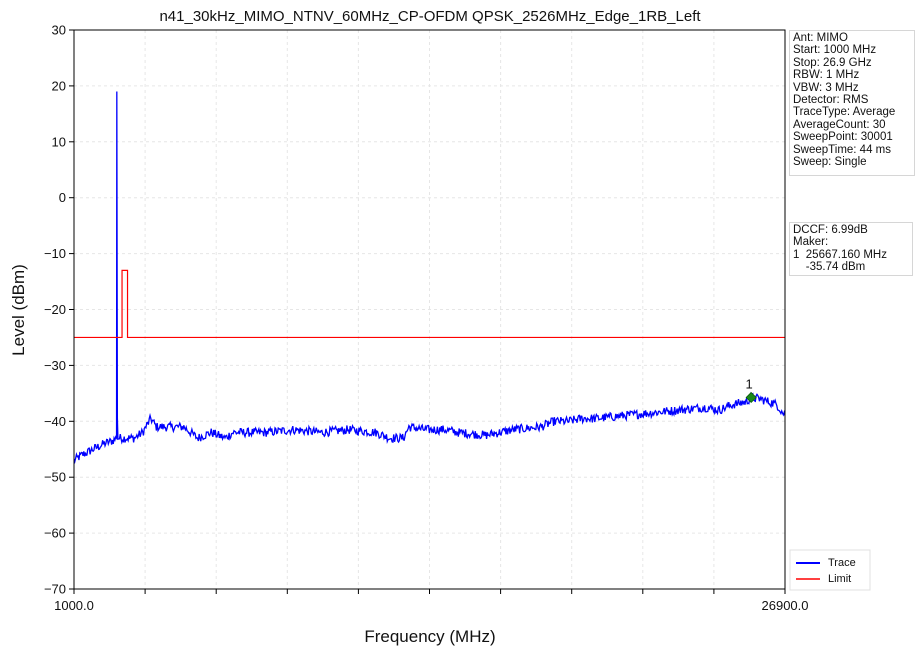 The width and height of the screenshot is (915, 650). What do you see at coordinates (826, 87) in the screenshot?
I see `setting-vbw: VBW: 3 MHz` at bounding box center [826, 87].